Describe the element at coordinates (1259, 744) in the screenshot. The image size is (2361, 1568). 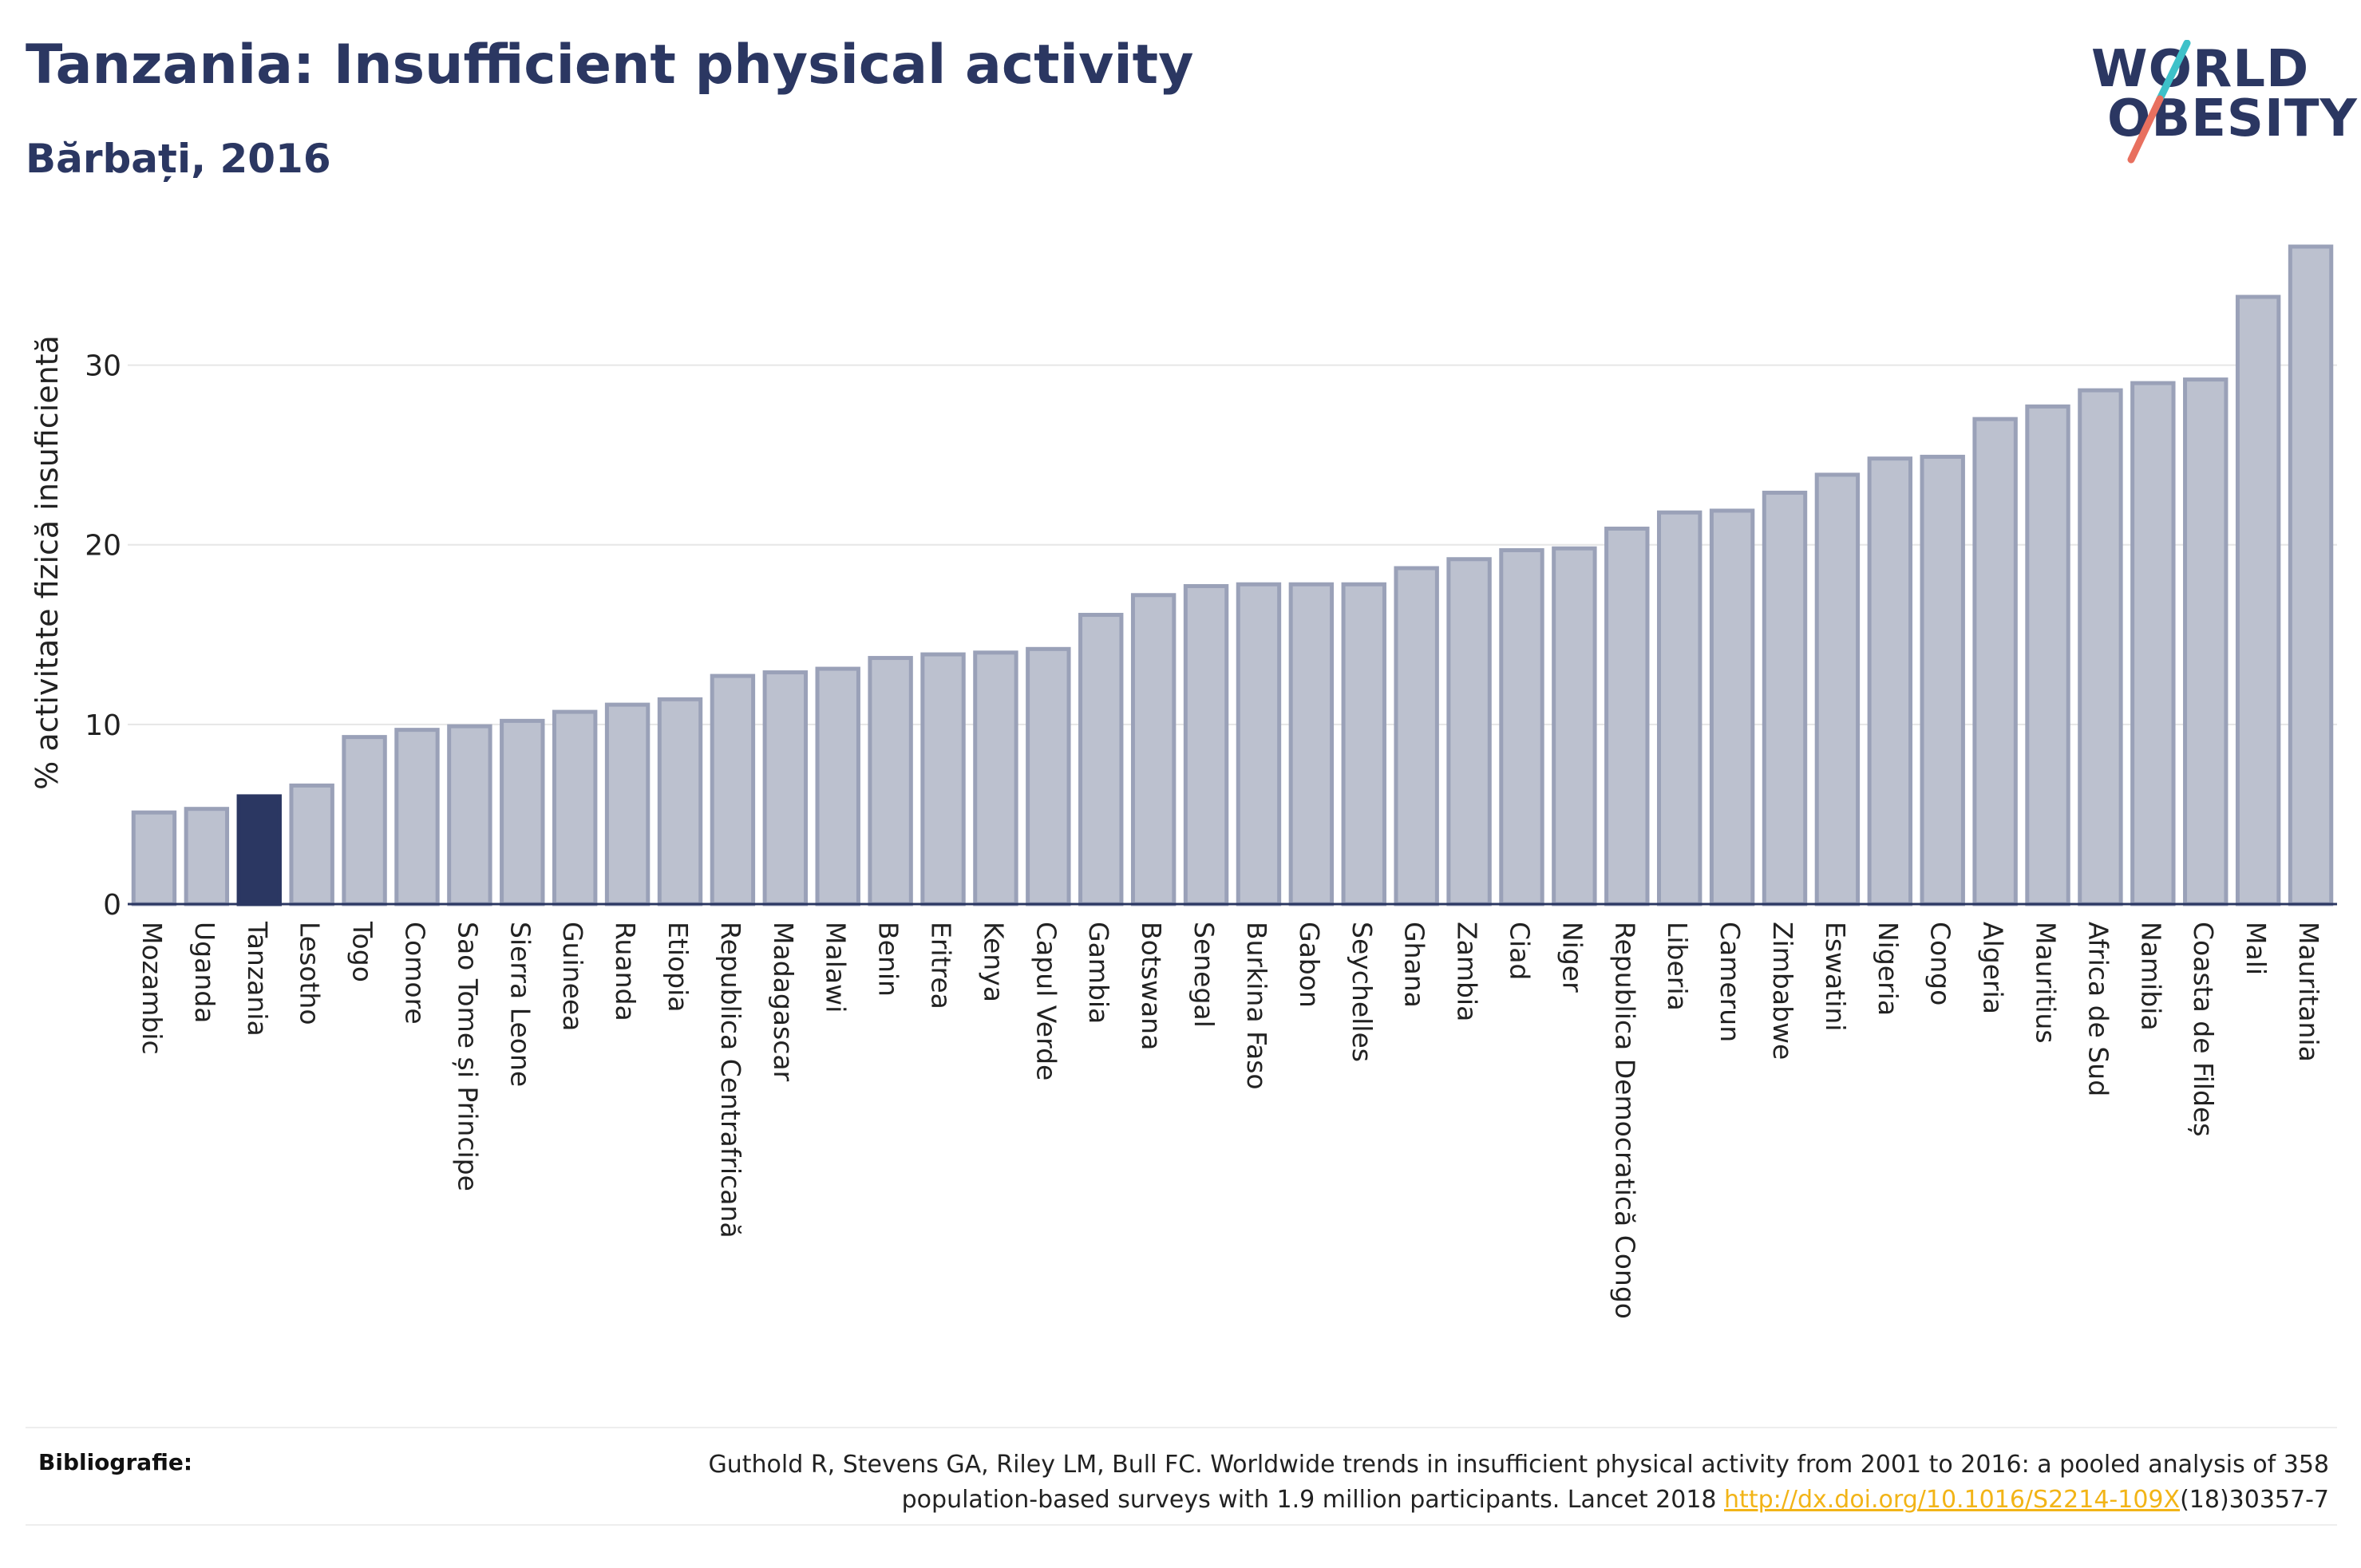
I see `bar-burkina-faso` at that location.